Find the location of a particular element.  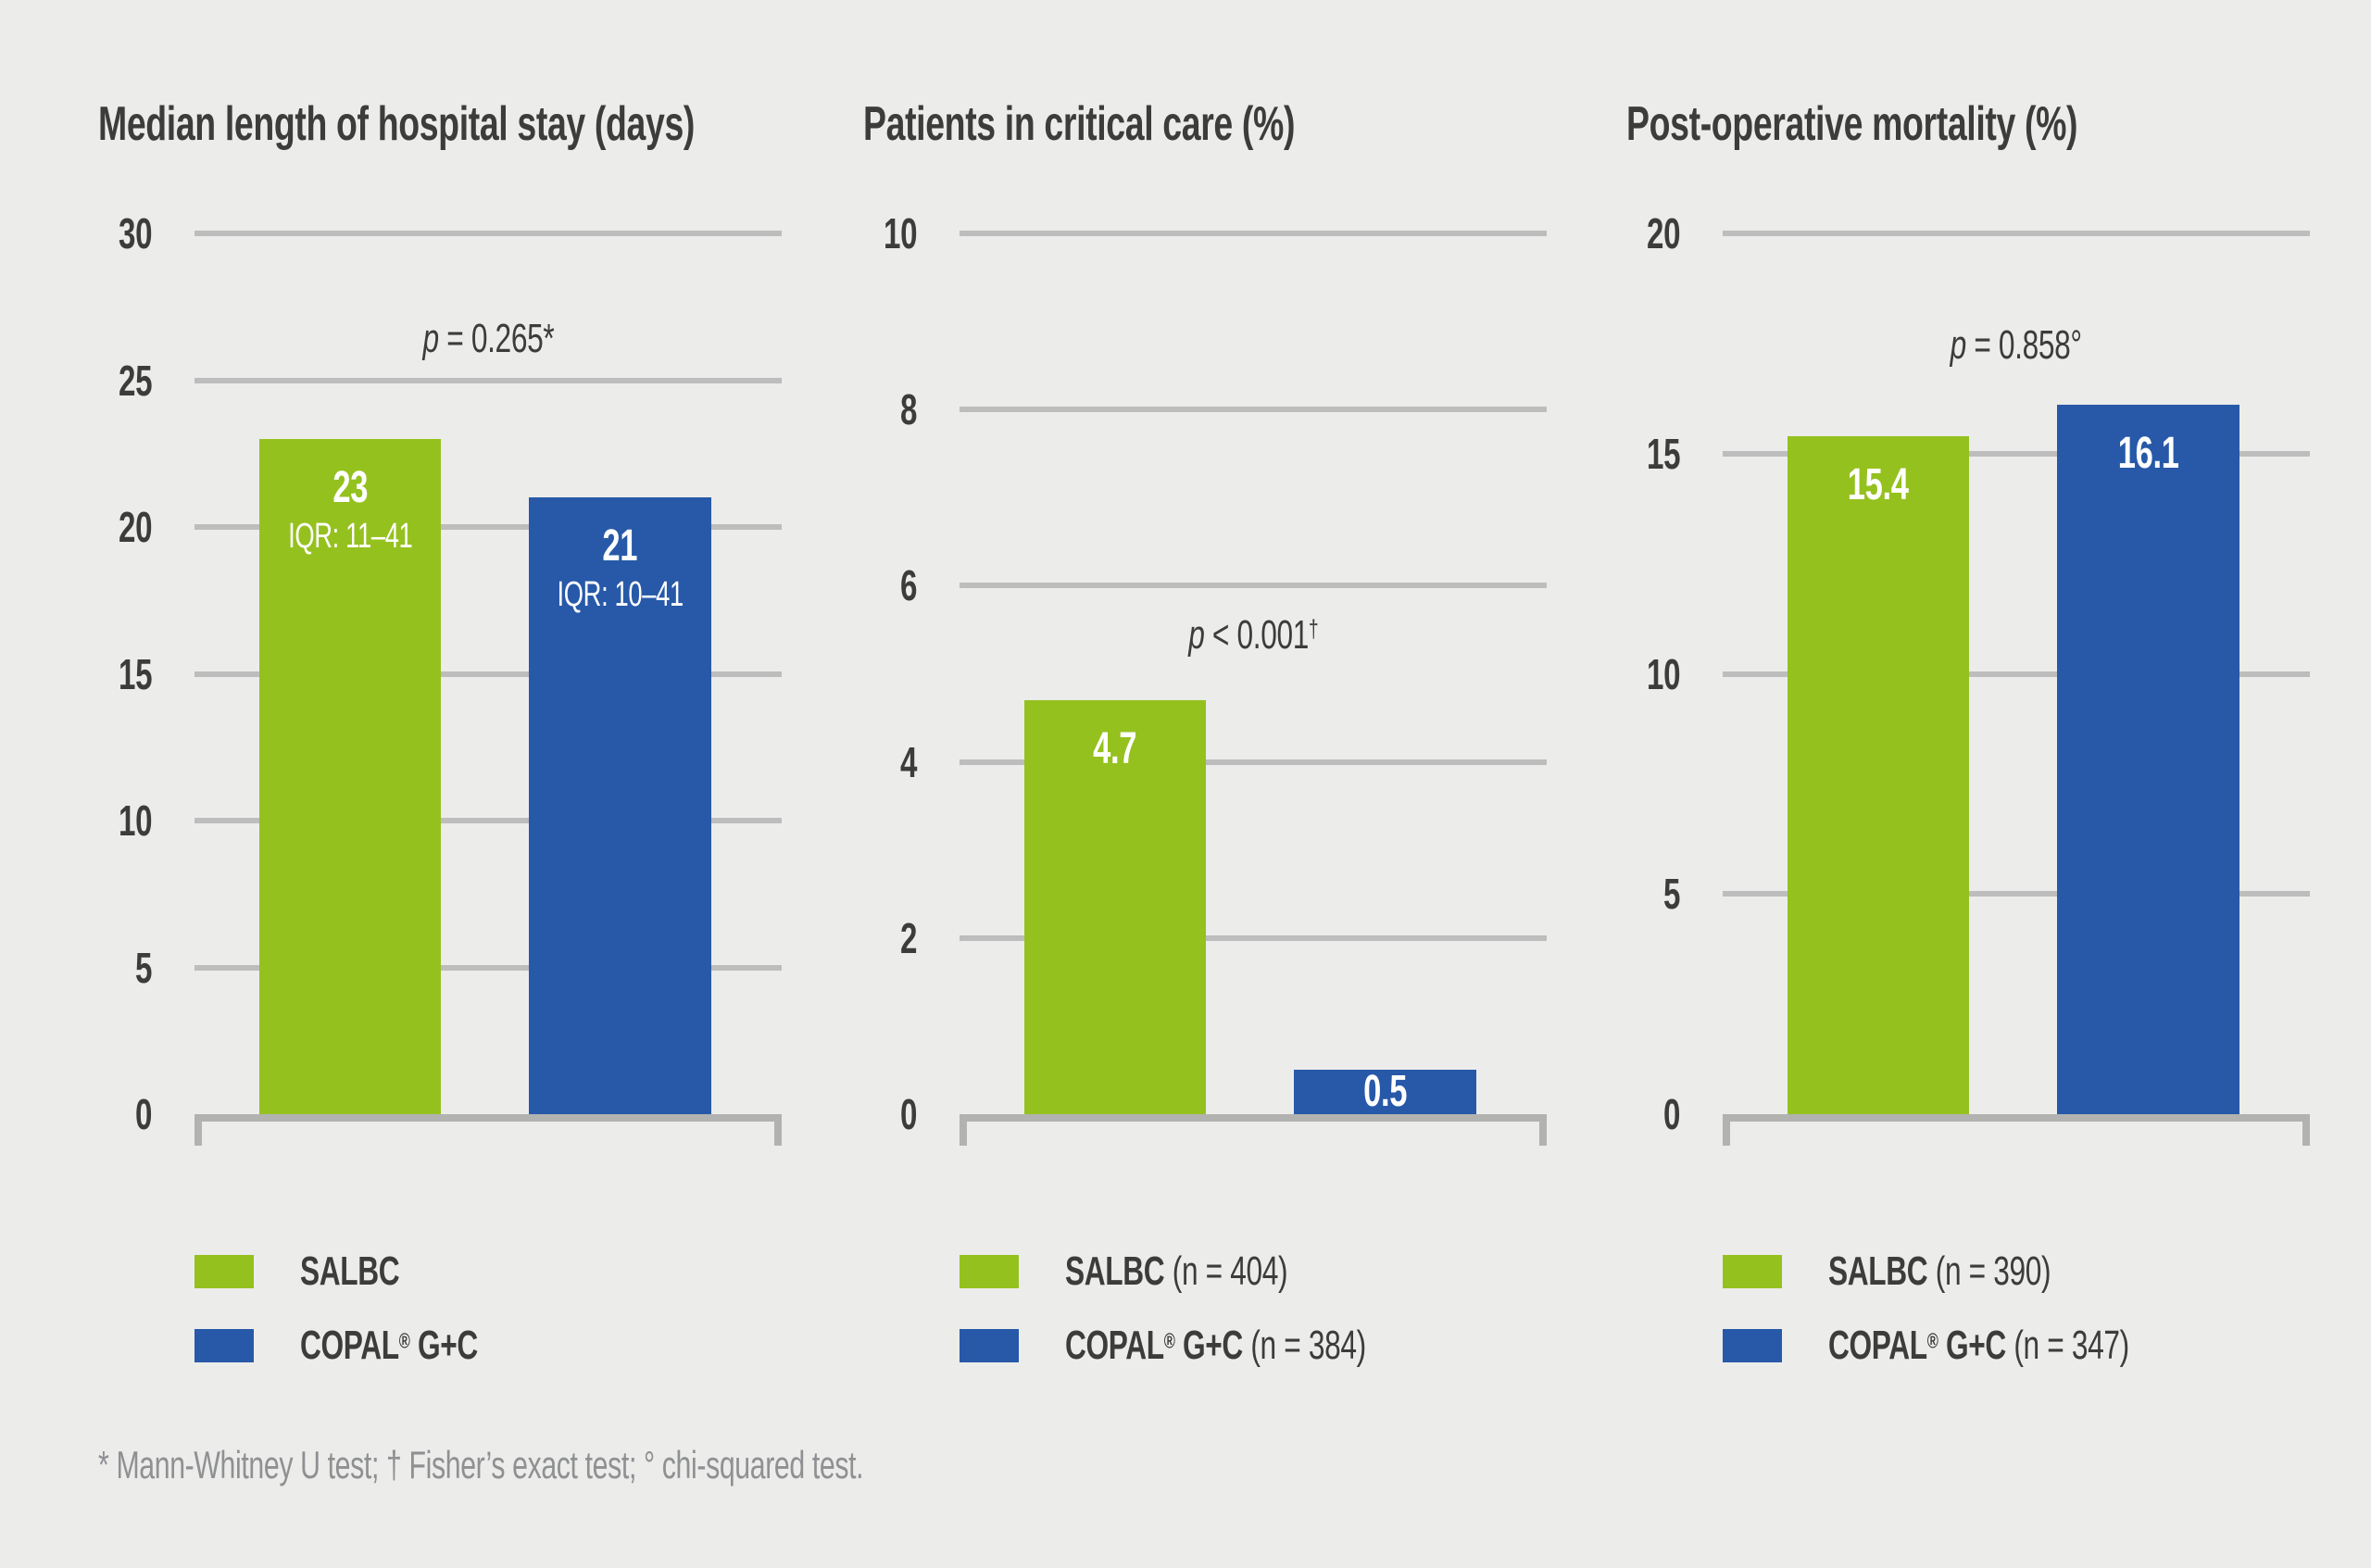

y-axis: 20 15 10 5 0 is located at coordinates (1653, 674).